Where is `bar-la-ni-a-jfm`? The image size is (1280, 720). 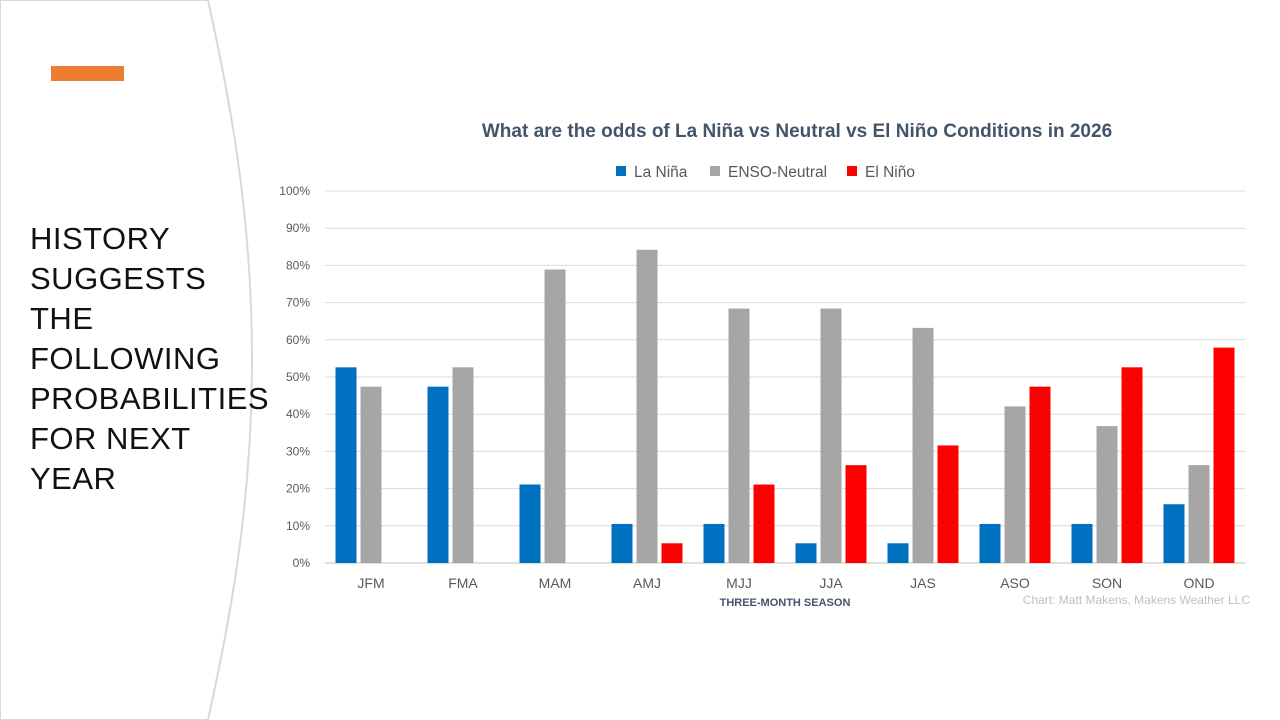
bar-la-ni-a-jfm is located at coordinates (346, 465).